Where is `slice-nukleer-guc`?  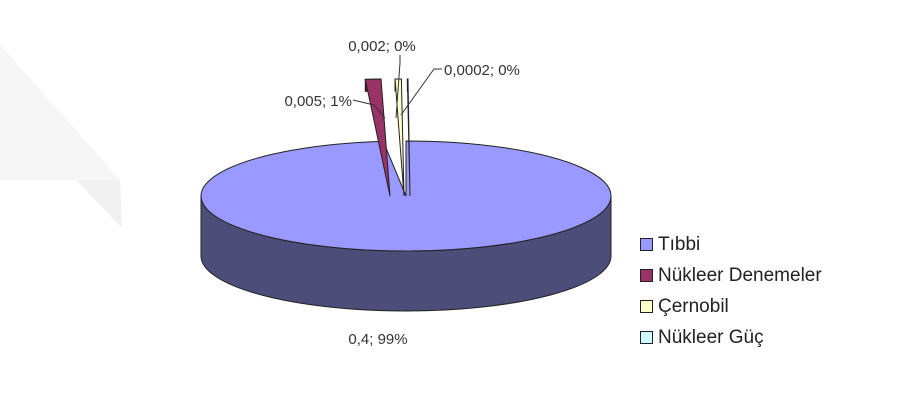 slice-nukleer-guc is located at coordinates (408, 137).